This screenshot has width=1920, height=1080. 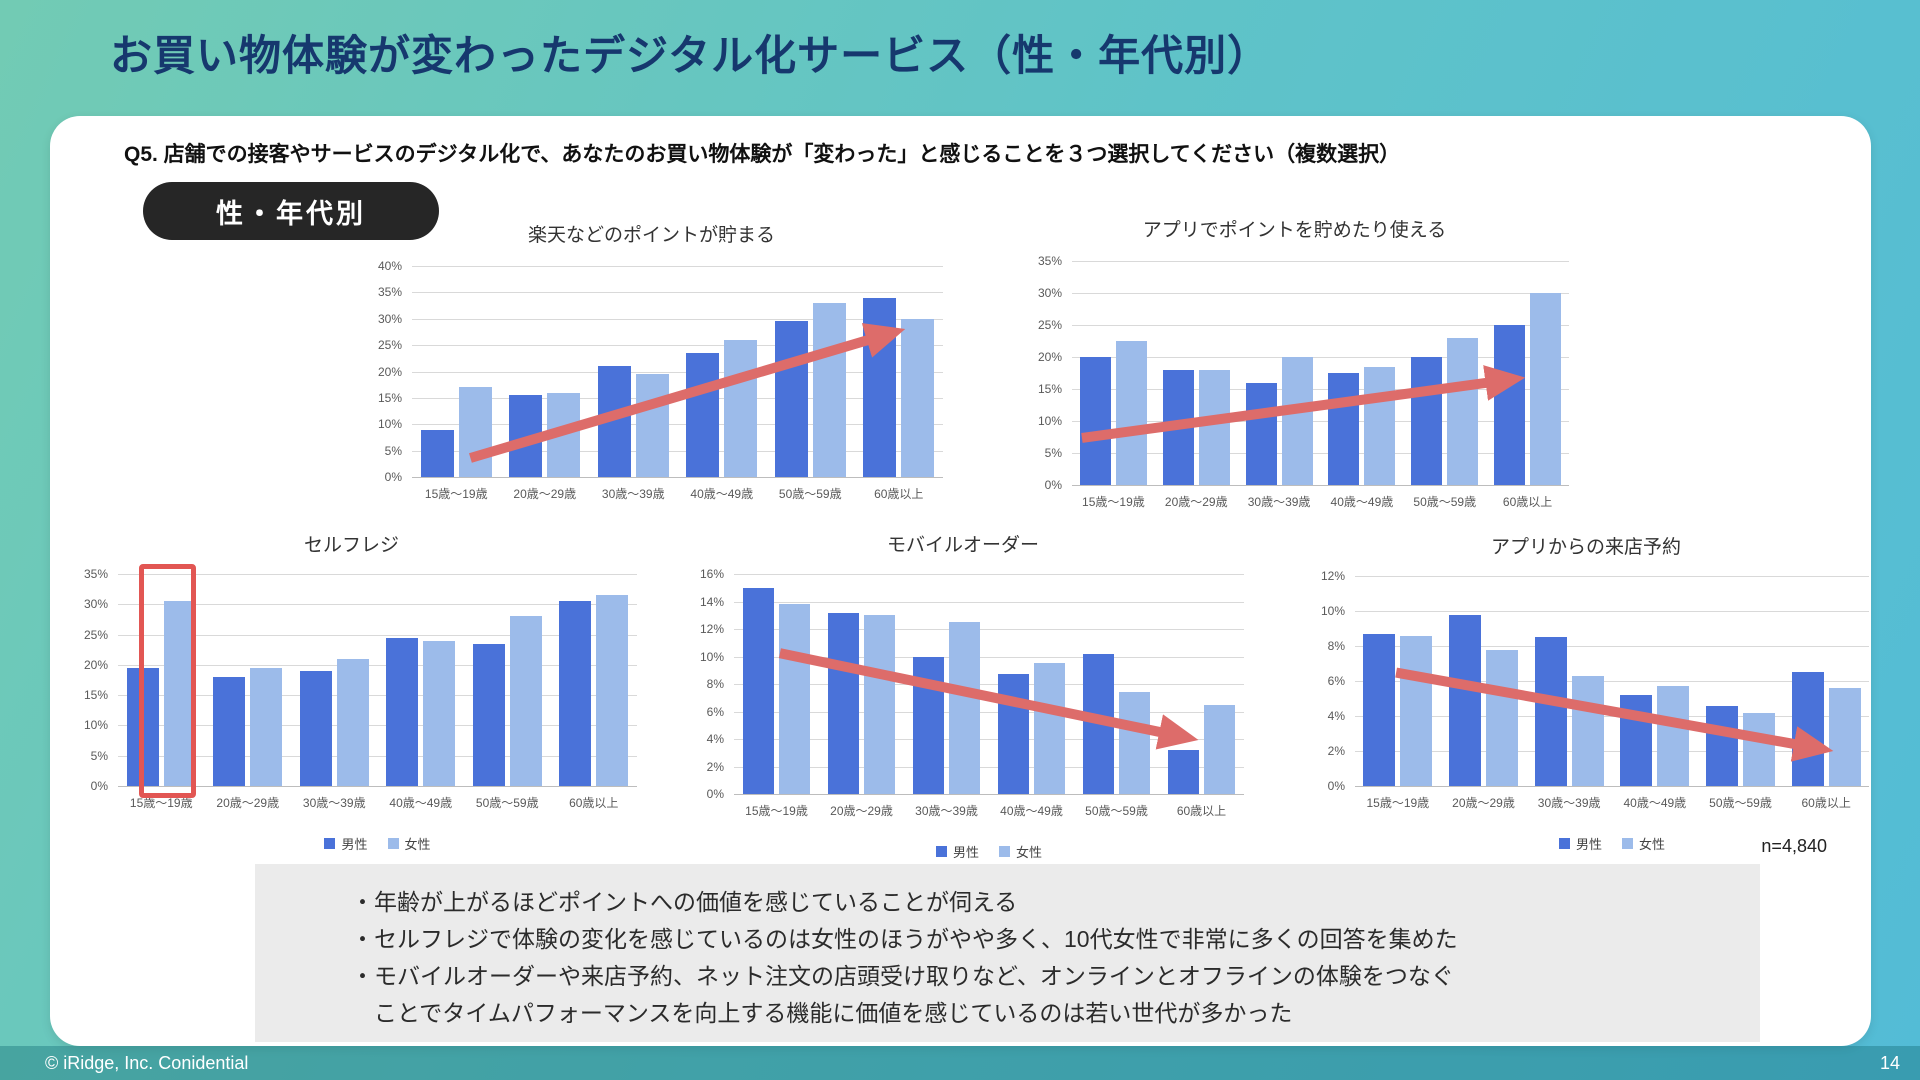 I want to click on chart-title: アプリからの来店予約, so click(x=1585, y=547).